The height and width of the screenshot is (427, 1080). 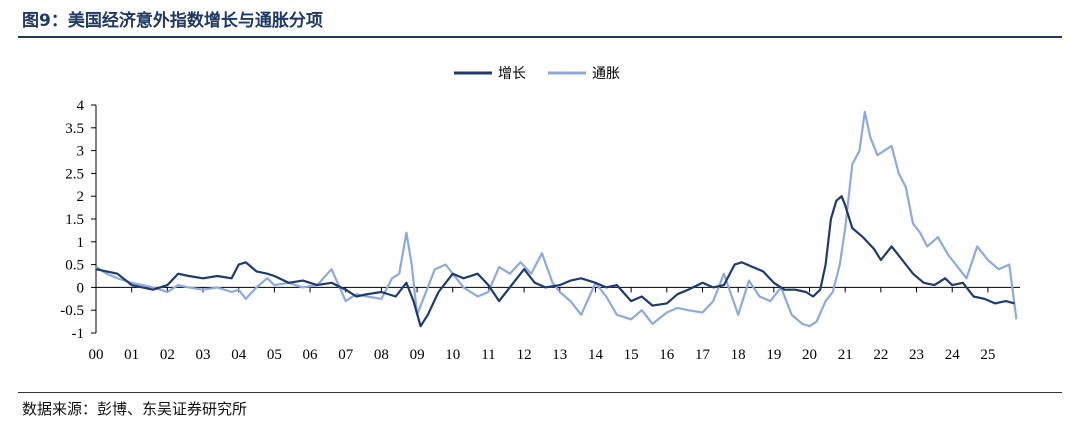 What do you see at coordinates (81, 197) in the screenshot?
I see `y-tick-label: 2` at bounding box center [81, 197].